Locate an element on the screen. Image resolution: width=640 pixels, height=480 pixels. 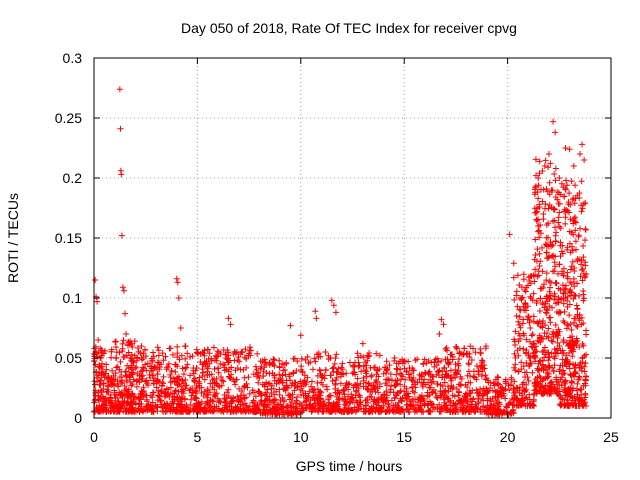
y-tick-labels: 0 0.05 0.1 0.15 0.2 0.25 0.3 is located at coordinates (68, 238).